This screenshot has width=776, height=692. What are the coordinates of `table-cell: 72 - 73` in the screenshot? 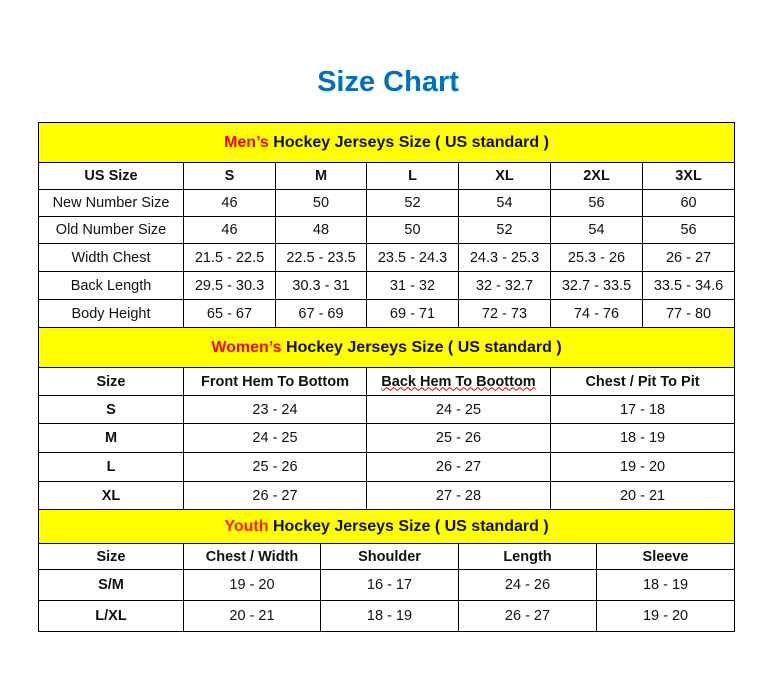 It's located at (504, 313).